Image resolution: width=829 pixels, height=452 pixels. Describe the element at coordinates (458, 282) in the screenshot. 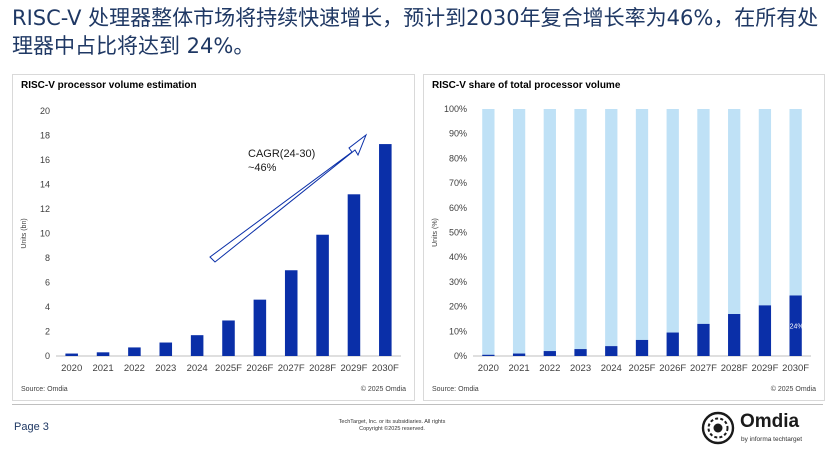

I see `y-tick-label: 30%` at that location.